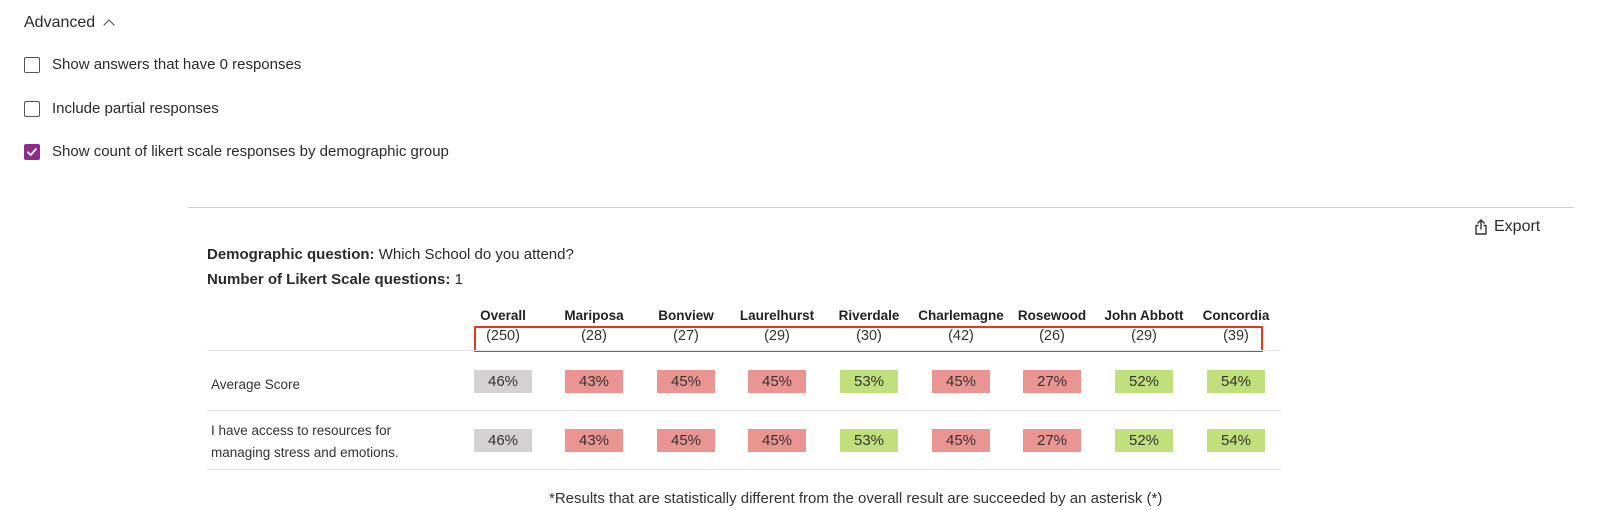 The height and width of the screenshot is (510, 1600). Describe the element at coordinates (1236, 315) in the screenshot. I see `column-header: Concordia` at that location.